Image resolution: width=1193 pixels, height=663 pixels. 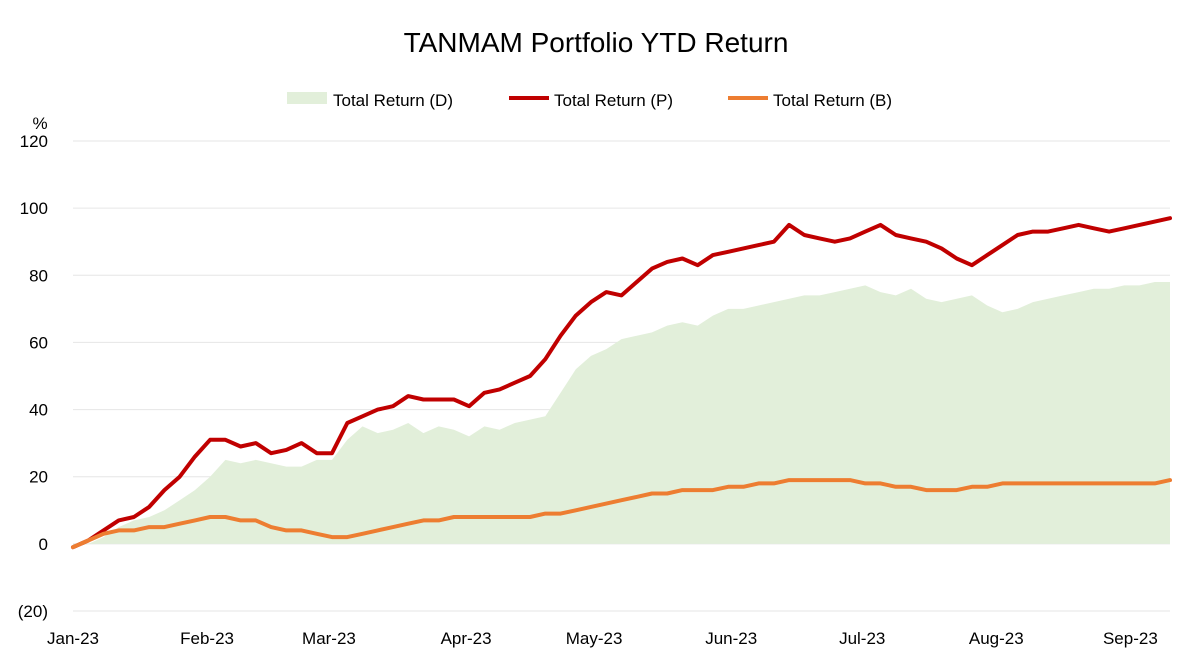 I want to click on x-tick-label: Apr-23, so click(x=466, y=638).